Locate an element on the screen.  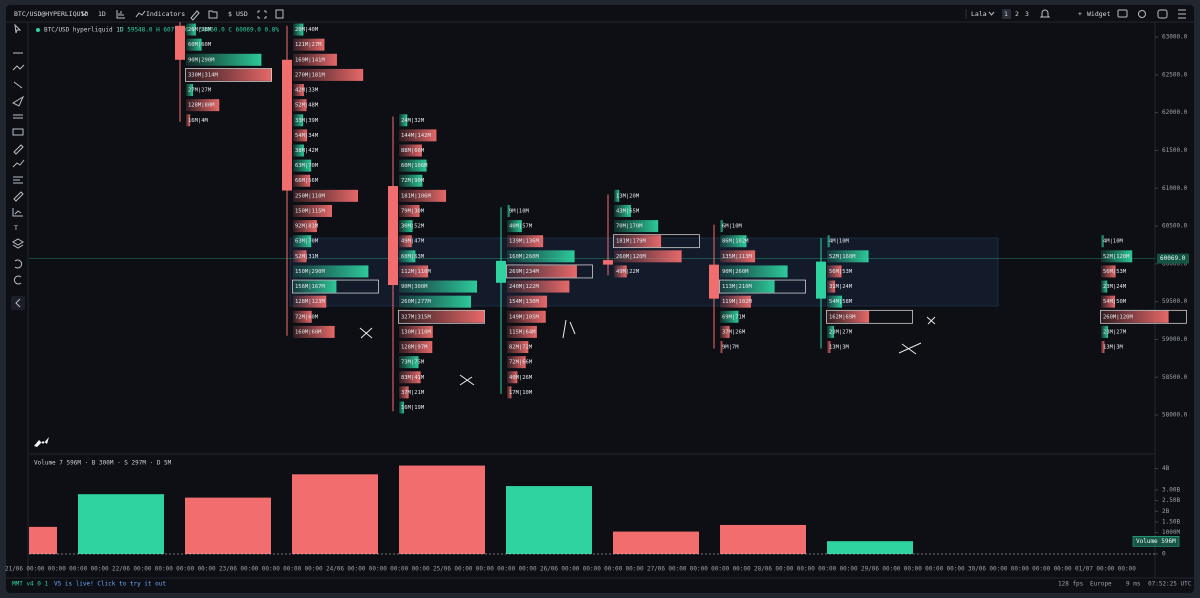
volume-profile-label: 90M|300M is located at coordinates (414, 287).